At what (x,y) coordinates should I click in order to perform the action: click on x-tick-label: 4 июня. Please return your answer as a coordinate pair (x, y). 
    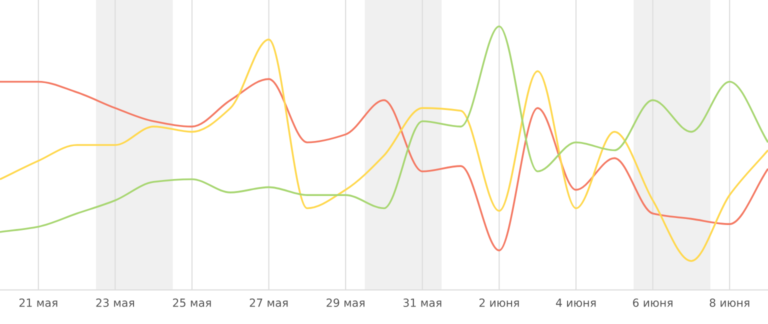
    Looking at the image, I should click on (576, 302).